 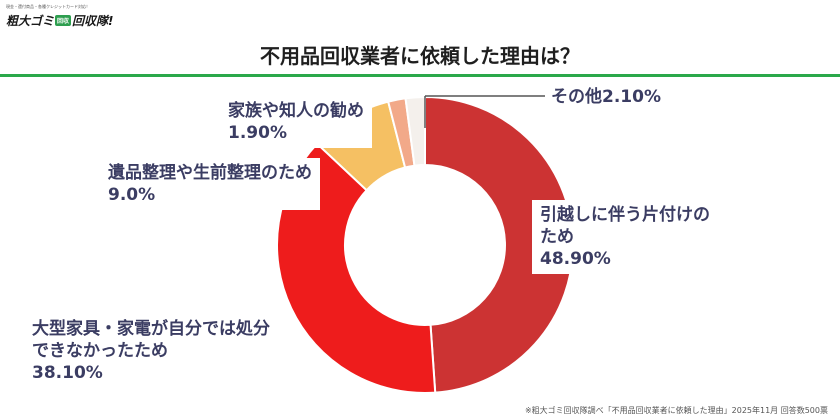 What do you see at coordinates (575, 259) in the screenshot?
I see `label-moving-pct: 48.90%` at bounding box center [575, 259].